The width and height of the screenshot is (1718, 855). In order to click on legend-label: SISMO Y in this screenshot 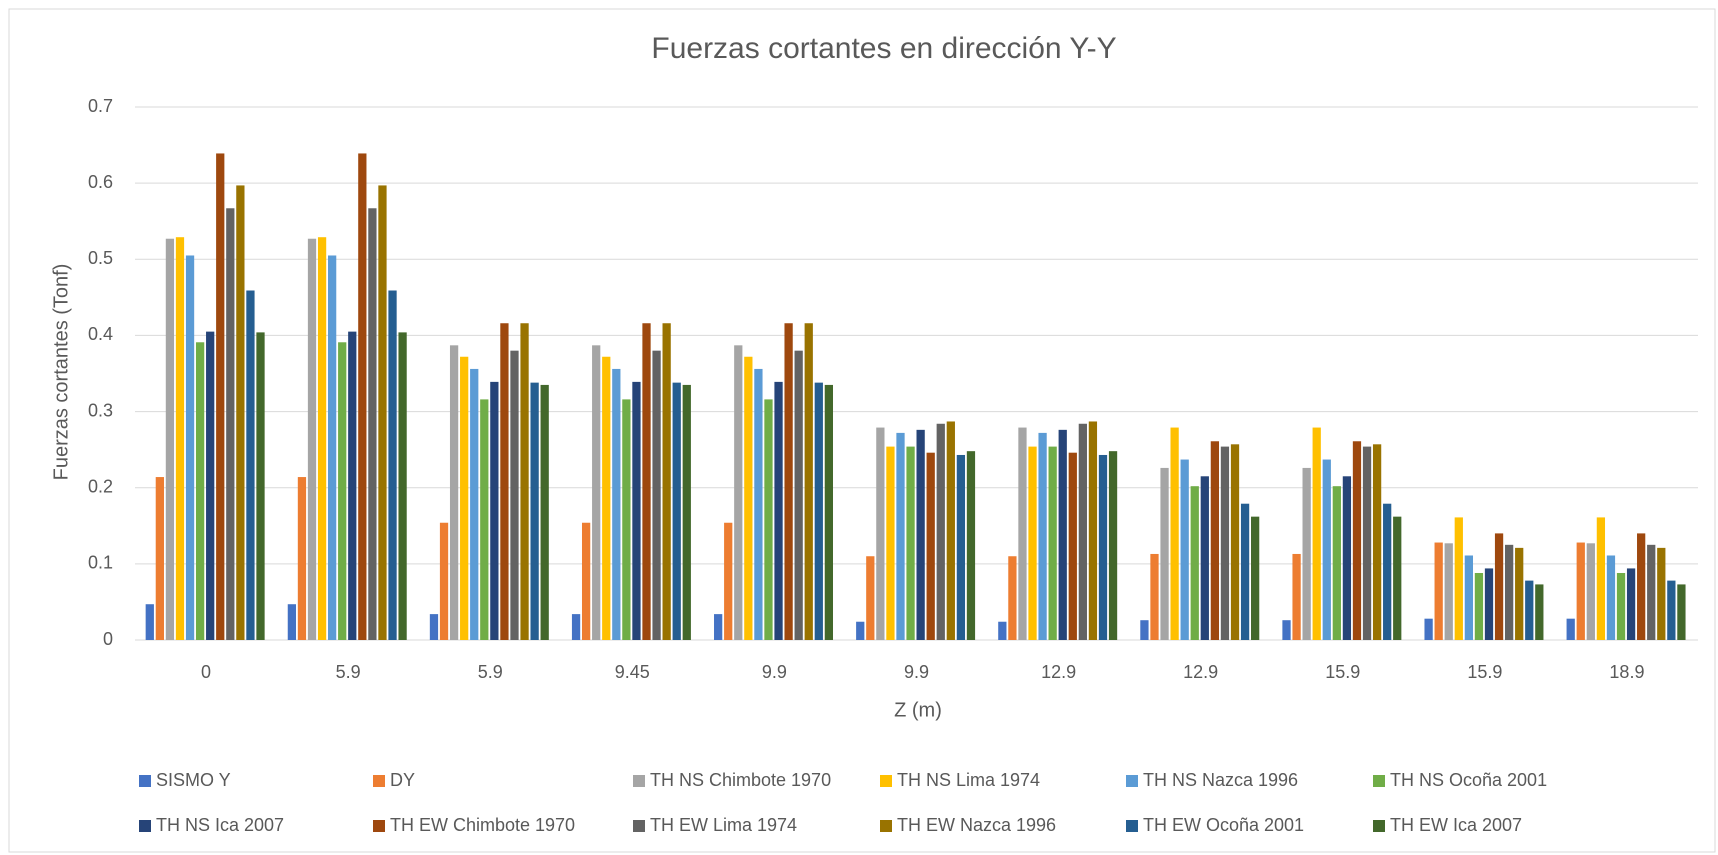, I will do `click(193, 780)`.